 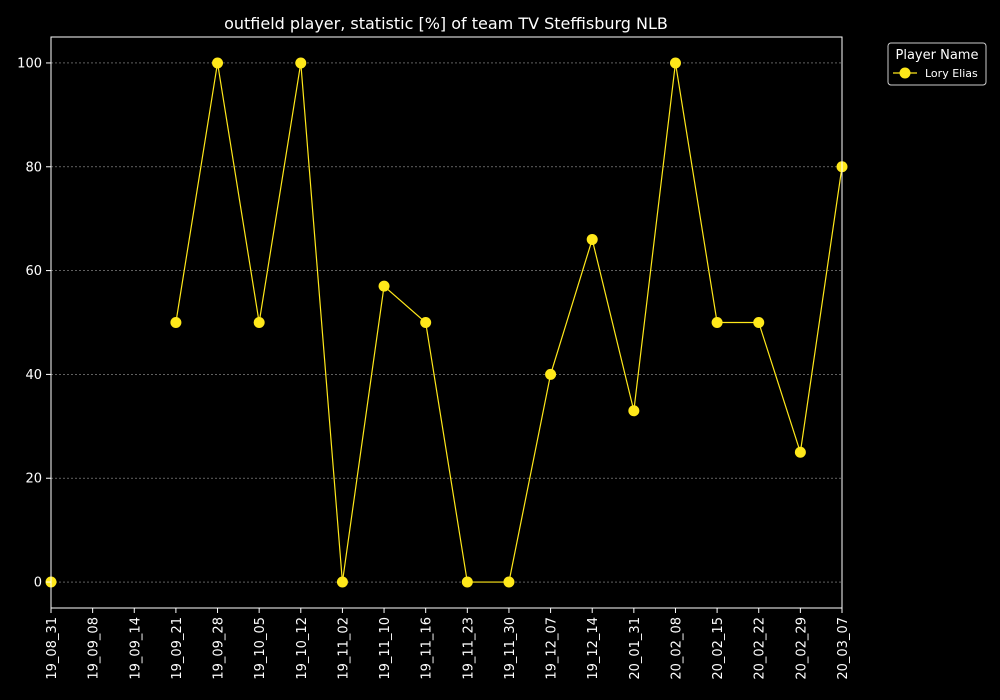 I want to click on x-tick-label: 19_11_10, so click(x=385, y=648).